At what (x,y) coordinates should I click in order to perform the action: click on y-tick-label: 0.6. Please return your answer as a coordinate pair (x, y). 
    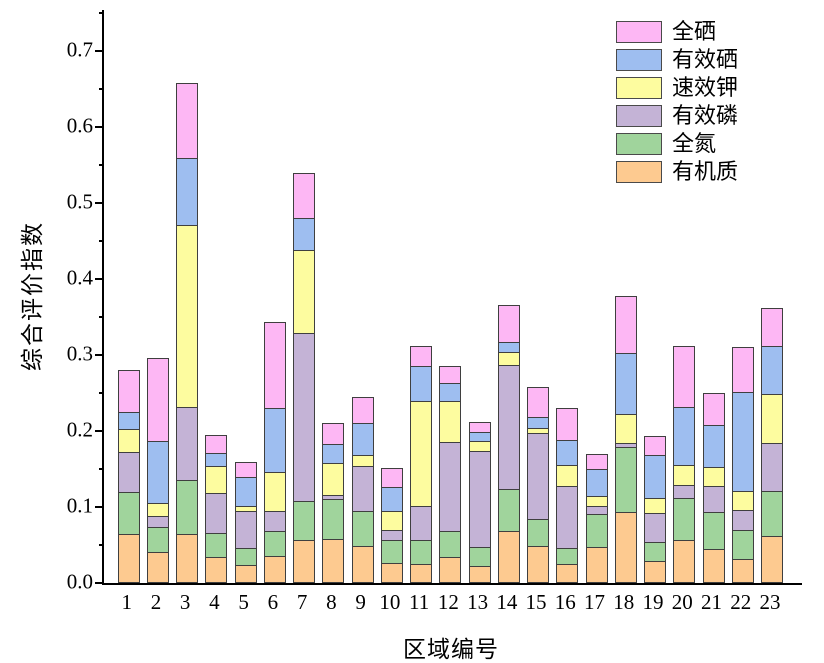
    Looking at the image, I should click on (79, 125).